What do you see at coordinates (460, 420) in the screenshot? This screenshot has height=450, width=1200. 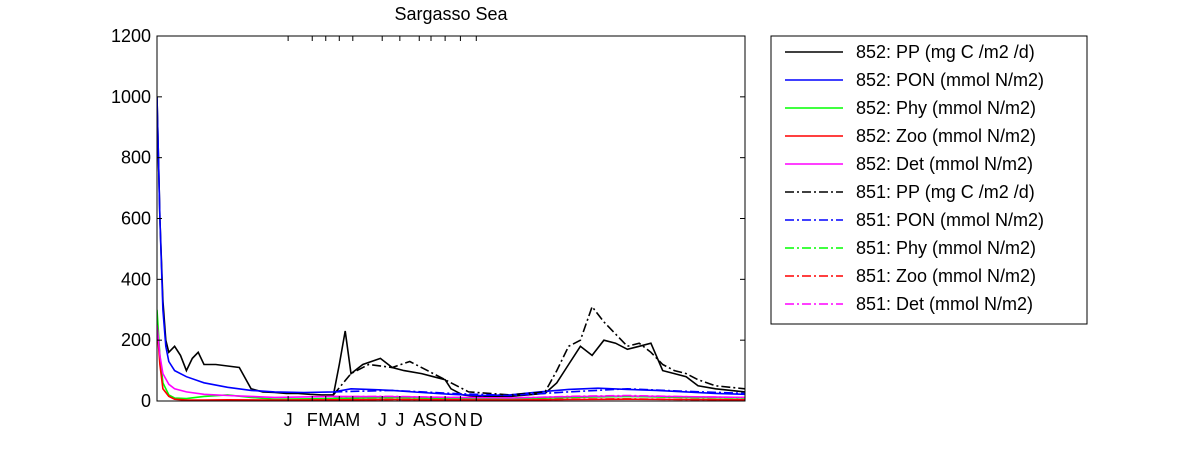 I see `x-tick-label: N` at bounding box center [460, 420].